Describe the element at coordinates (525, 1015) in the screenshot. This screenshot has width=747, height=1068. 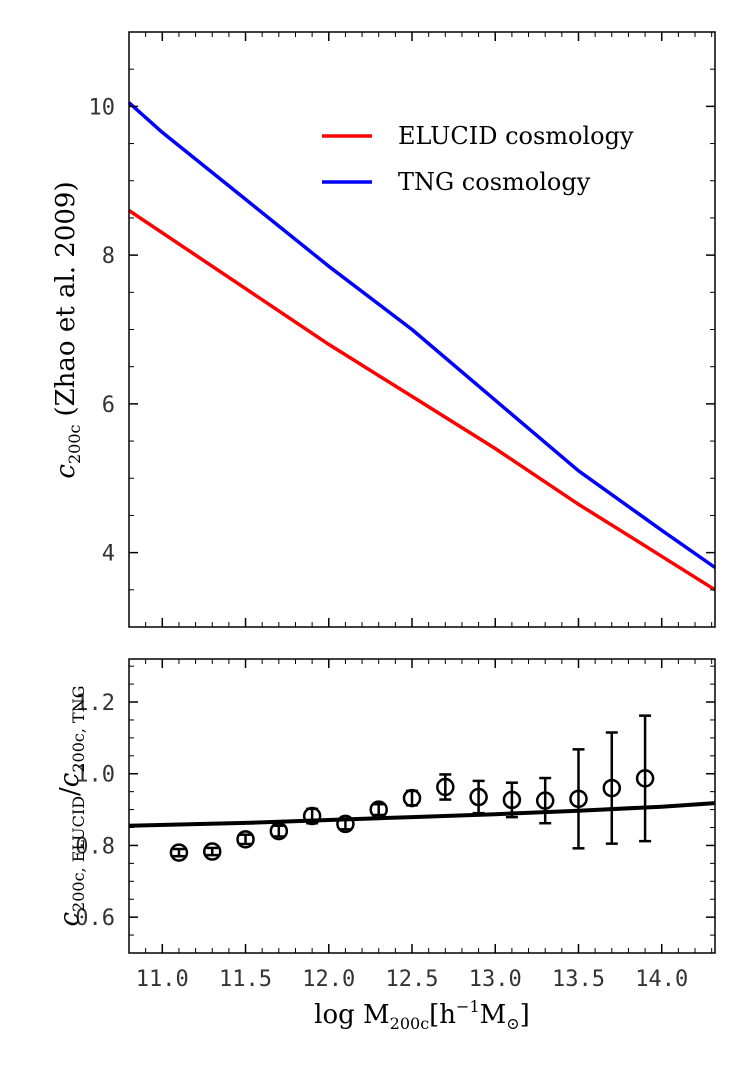
I see `xlabel-close-bracket: ]` at that location.